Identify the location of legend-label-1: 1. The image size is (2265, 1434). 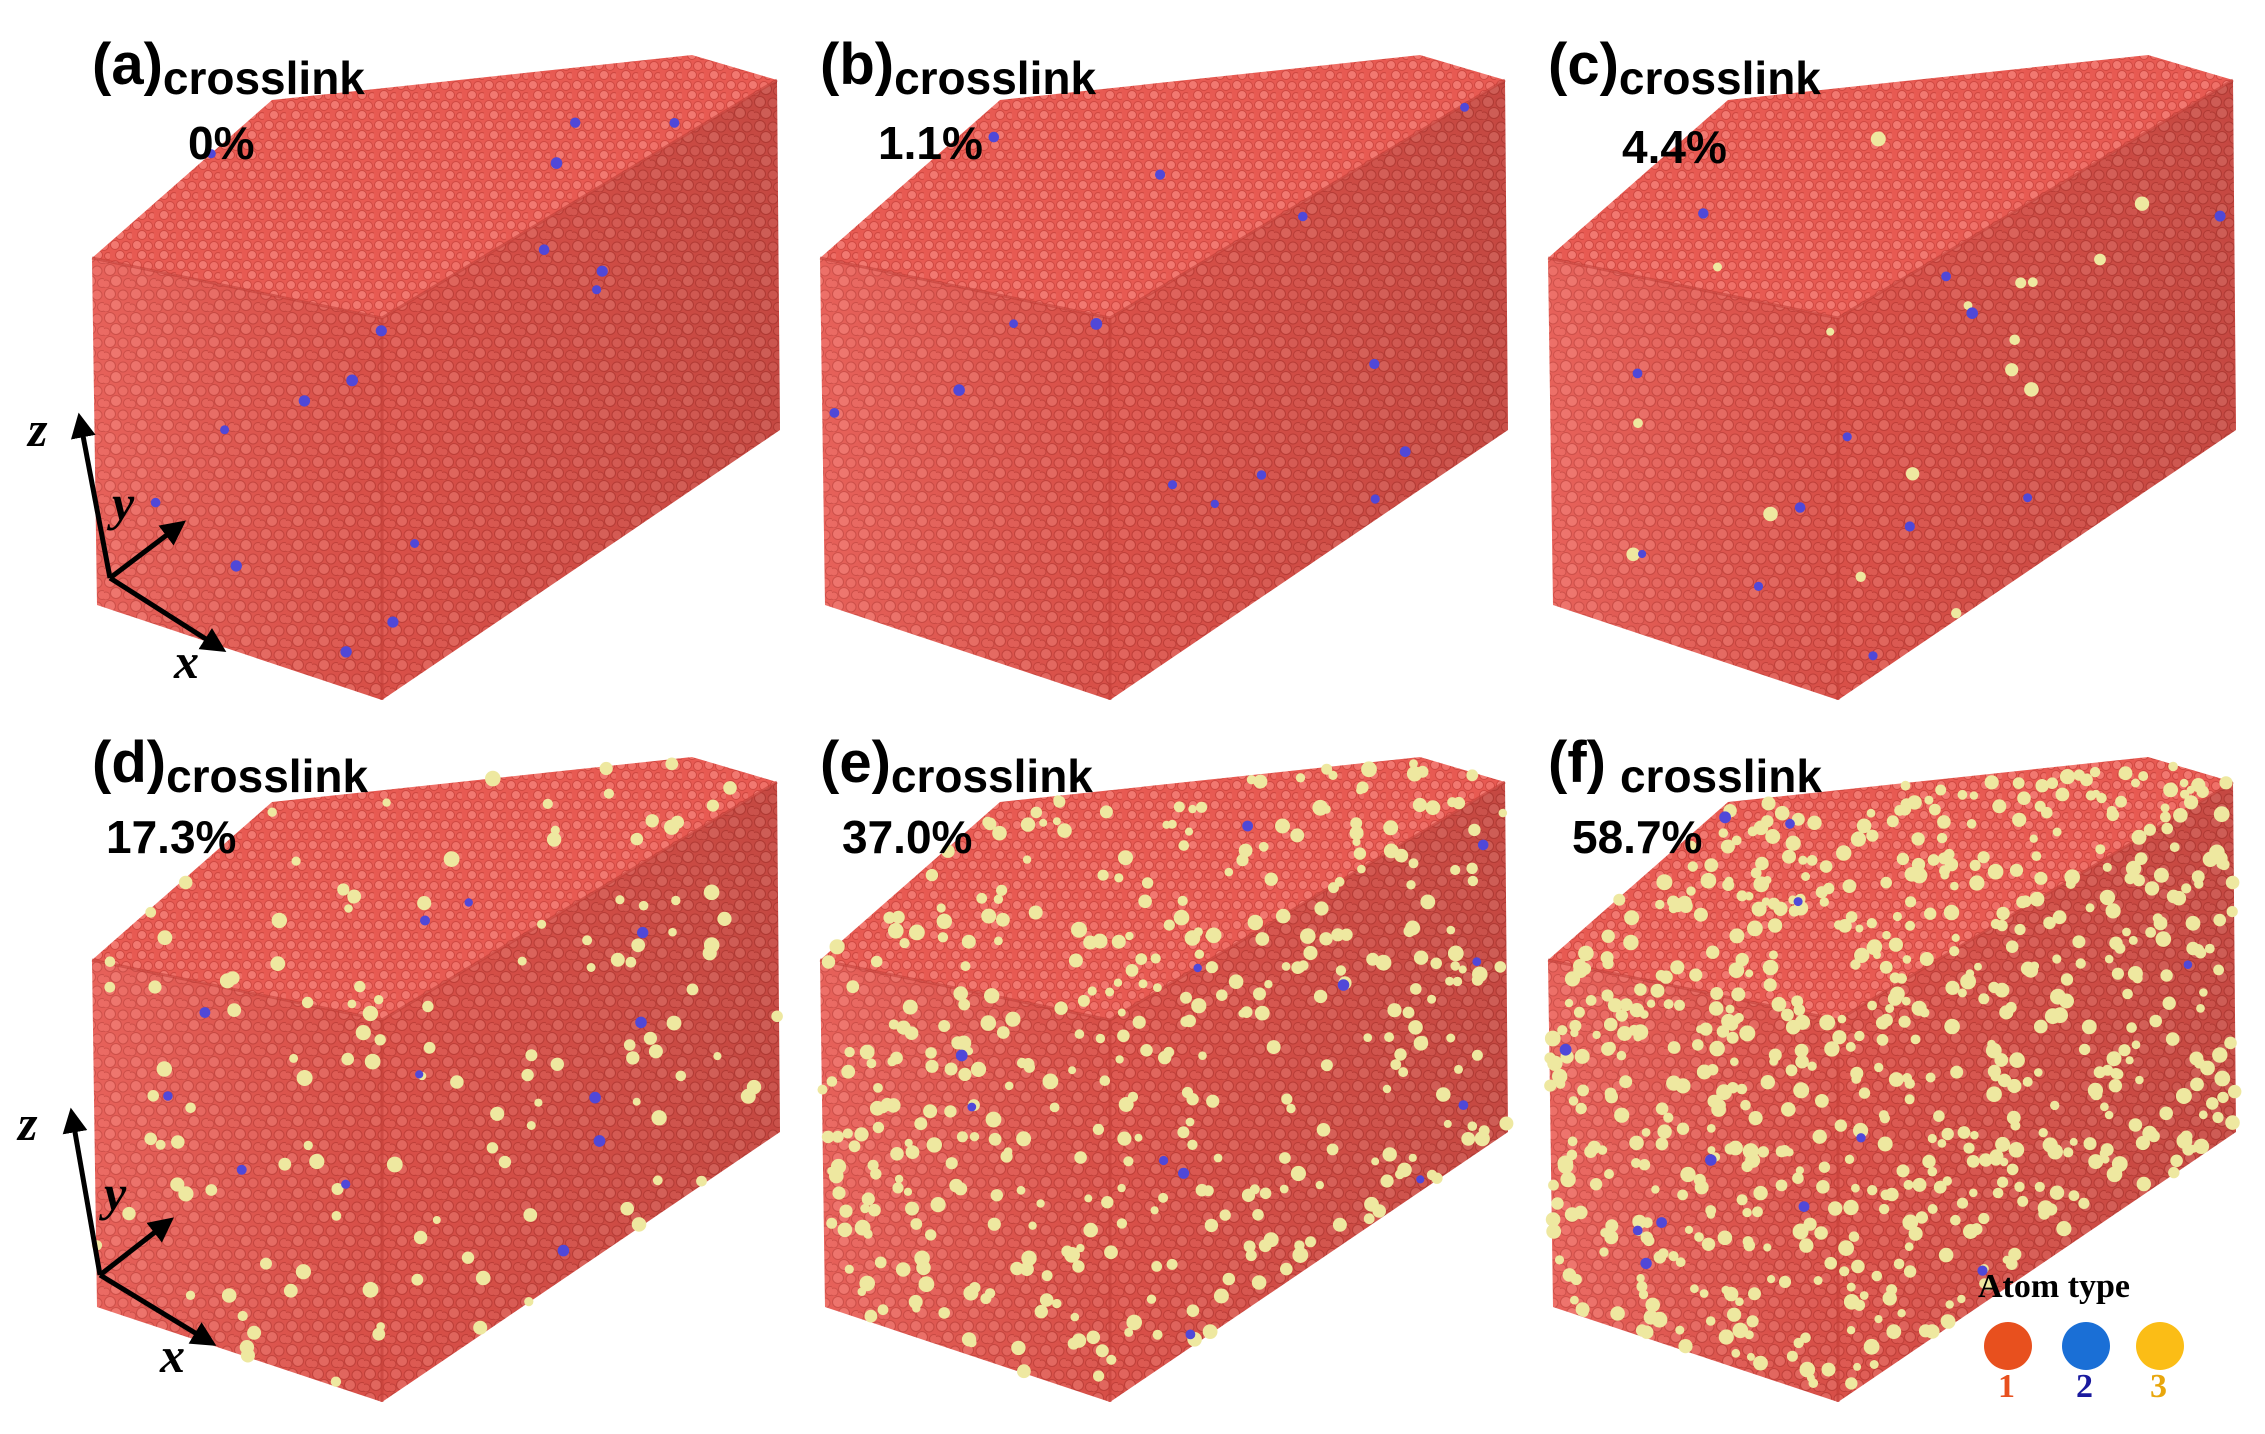
(2006, 1386).